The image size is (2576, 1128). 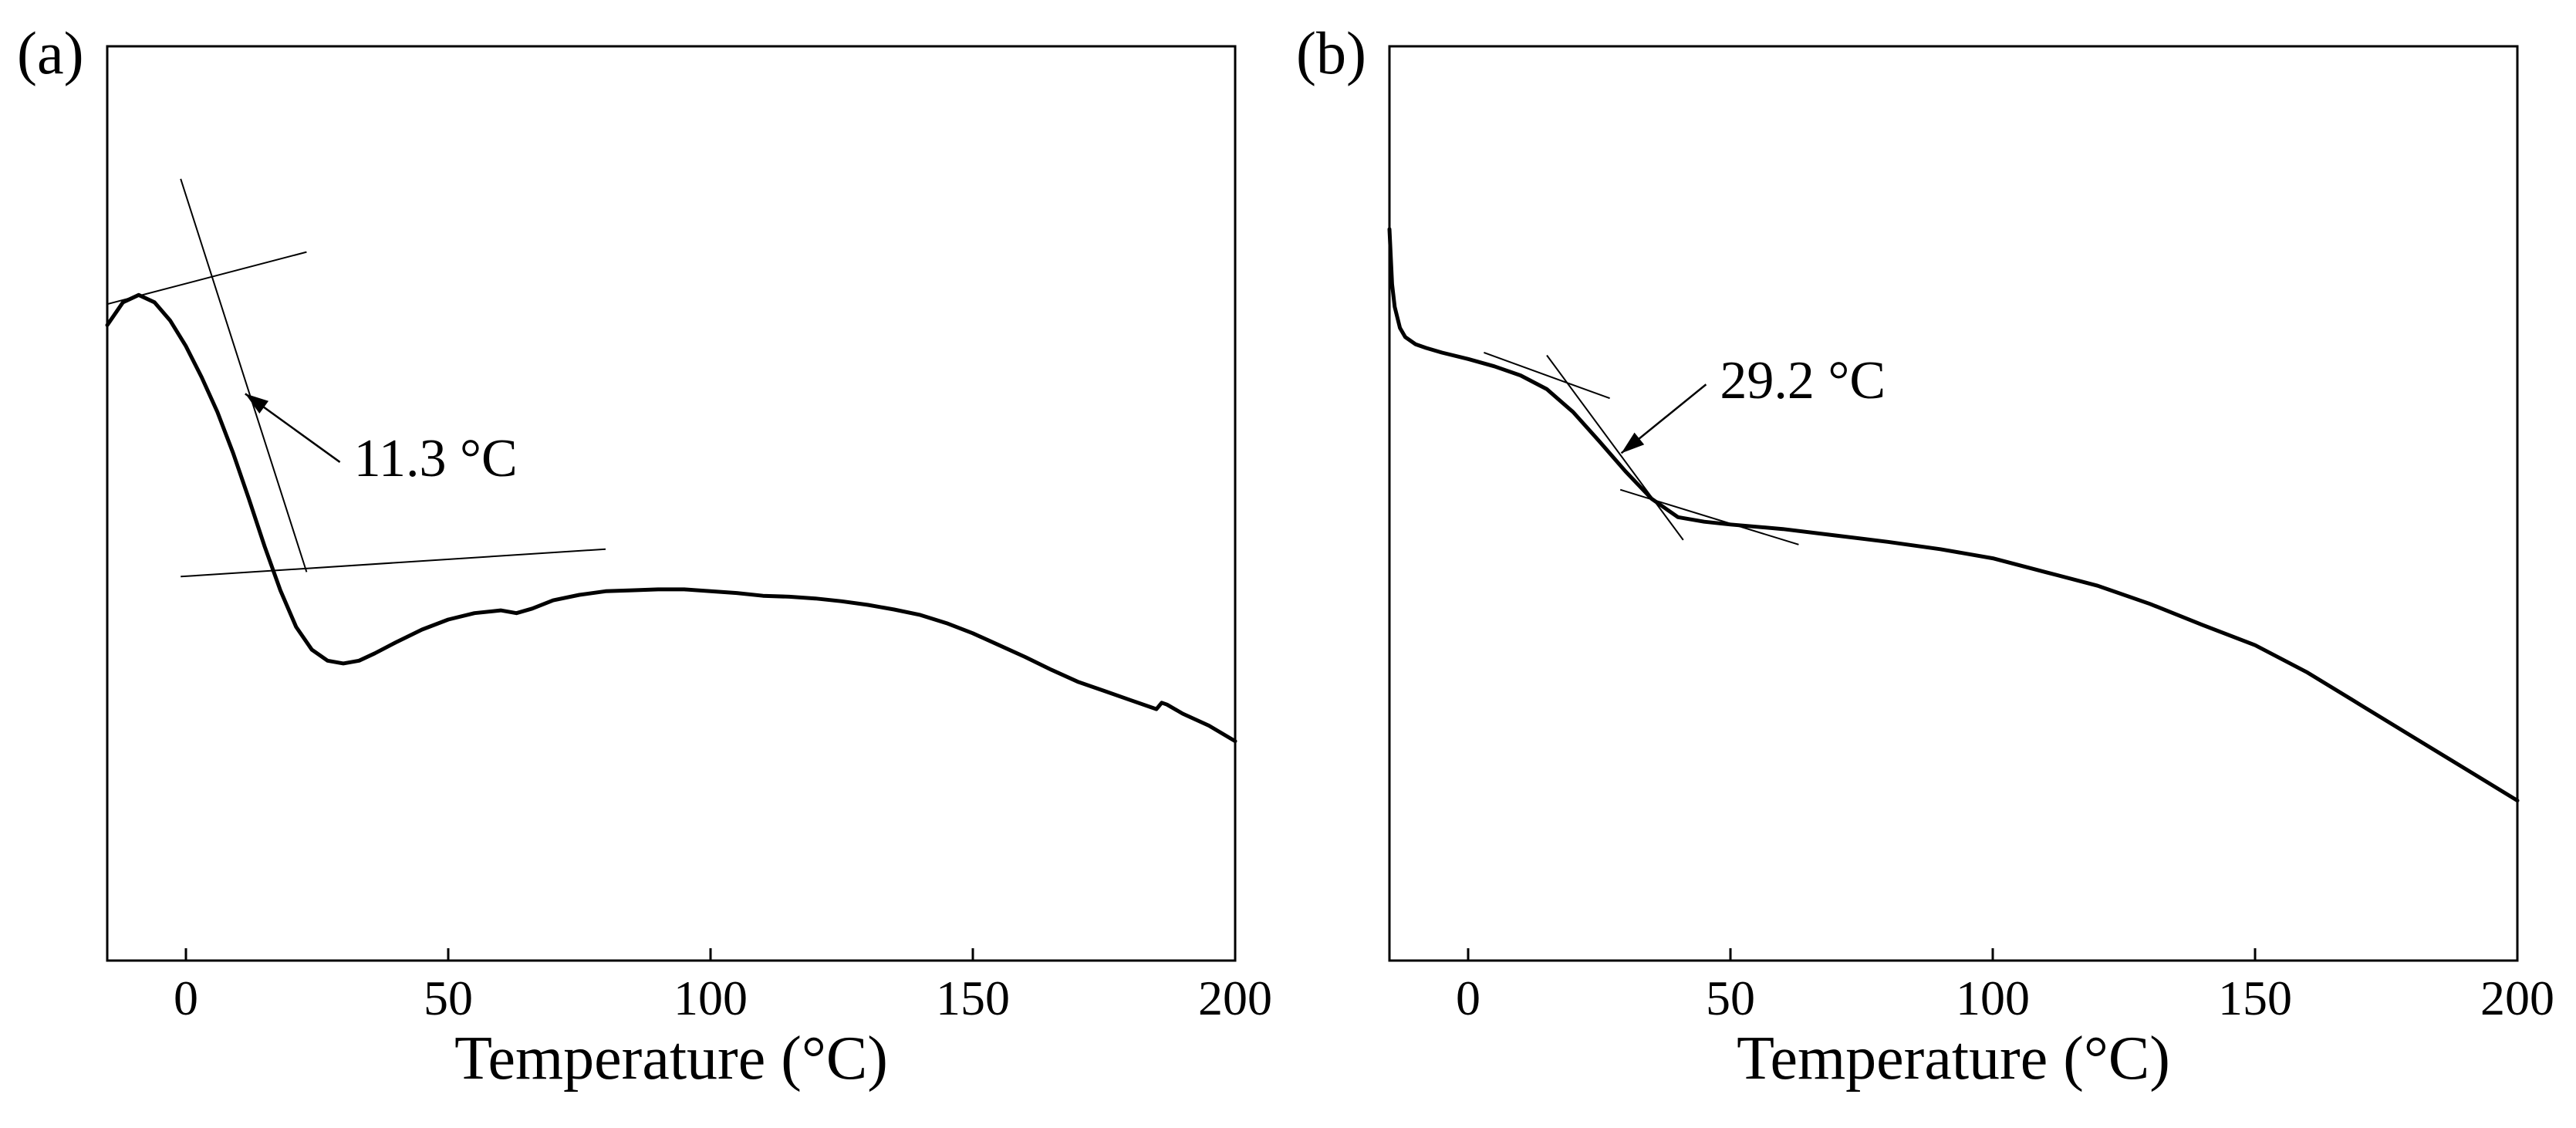 What do you see at coordinates (436, 458) in the screenshot?
I see `annotation-label: 11.3 °C` at bounding box center [436, 458].